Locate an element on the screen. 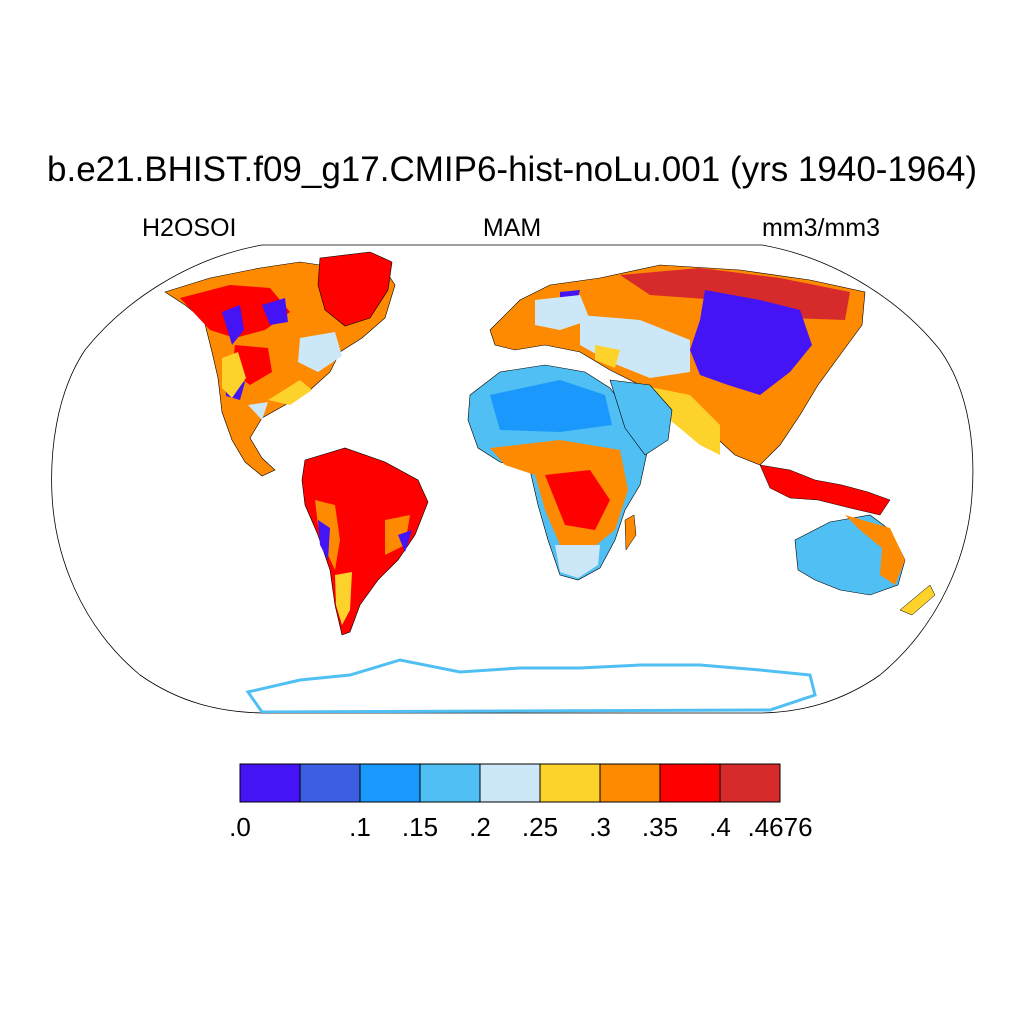 This screenshot has width=1024, height=1024. north-america-purple is located at coordinates (255, 349).